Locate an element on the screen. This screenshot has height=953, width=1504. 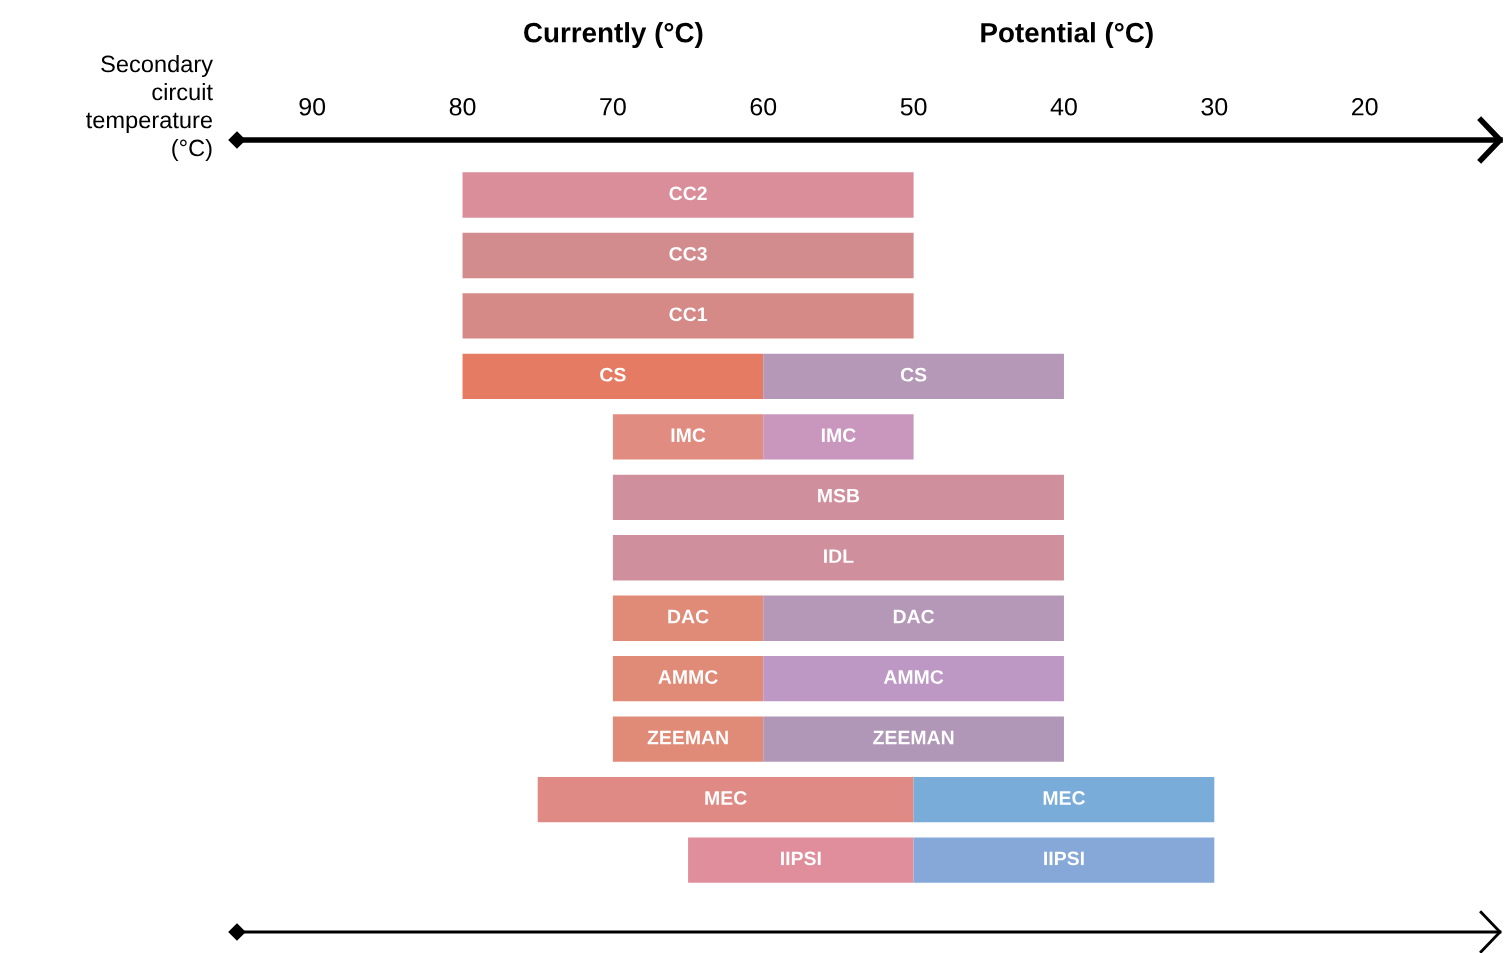
y-tick-label: IDL is located at coordinates (839, 556).